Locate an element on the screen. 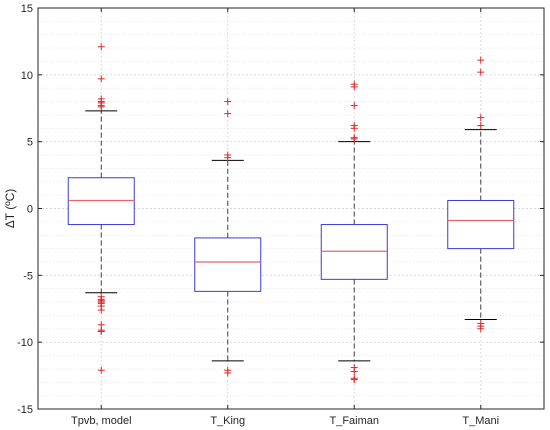 The width and height of the screenshot is (550, 430). y-tick-label: 10 is located at coordinates (27, 76).